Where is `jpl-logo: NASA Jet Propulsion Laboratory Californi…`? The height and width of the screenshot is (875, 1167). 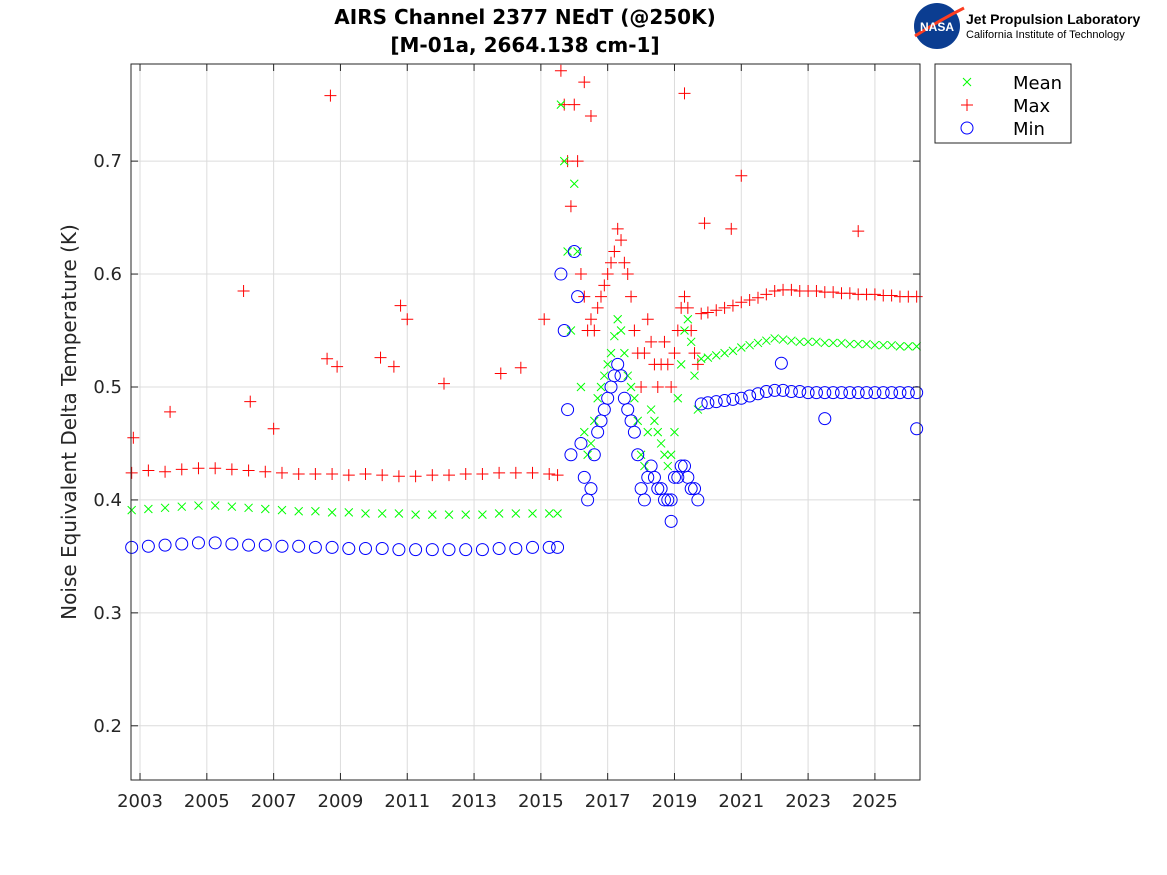
jpl-logo: NASA Jet Propulsion Laboratory Californi… is located at coordinates (1027, 26).